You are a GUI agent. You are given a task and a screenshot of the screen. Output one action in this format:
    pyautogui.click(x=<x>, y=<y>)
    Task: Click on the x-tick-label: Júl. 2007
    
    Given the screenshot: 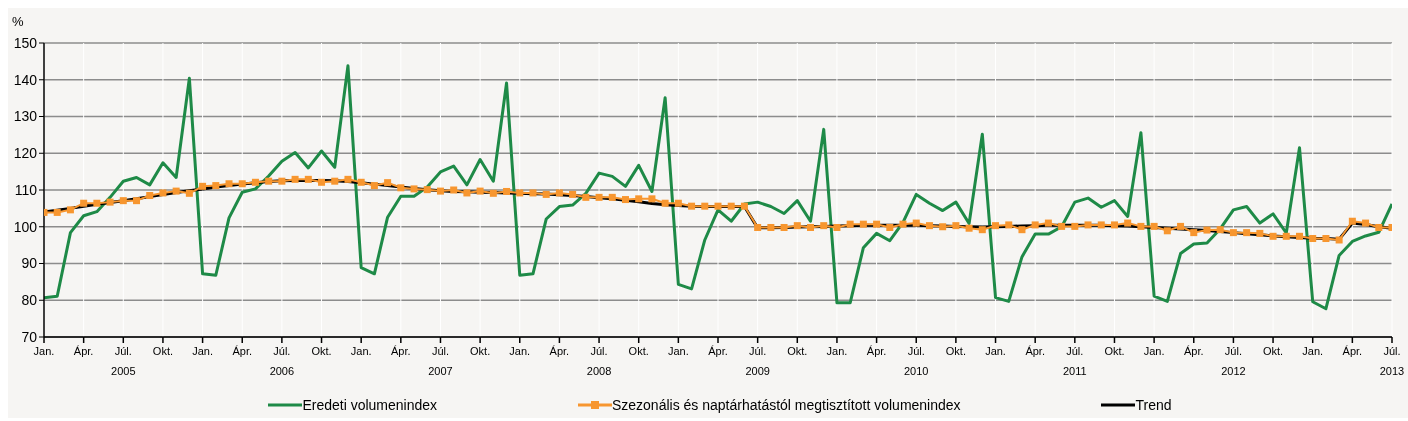 What is the action you would take?
    pyautogui.click(x=440, y=361)
    